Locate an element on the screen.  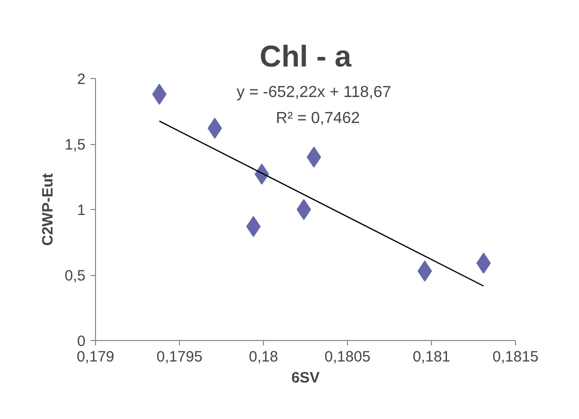
y-tick-label: 0,5 is located at coordinates (75, 276).